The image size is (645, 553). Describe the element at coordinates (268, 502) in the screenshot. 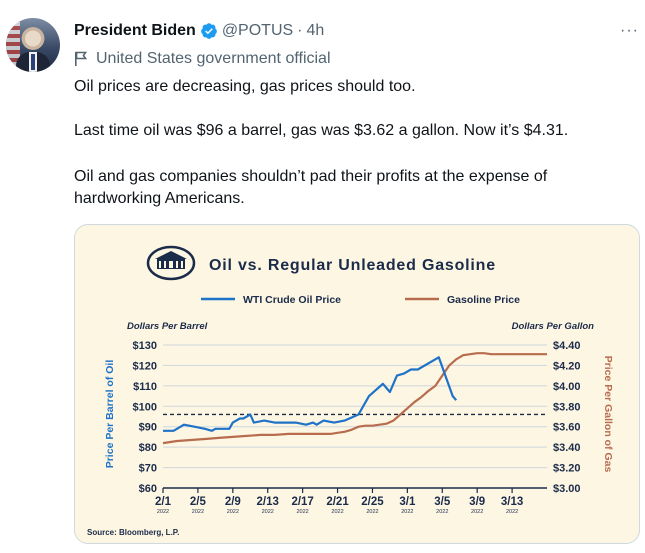

I see `x-tick-label: 2/13` at that location.